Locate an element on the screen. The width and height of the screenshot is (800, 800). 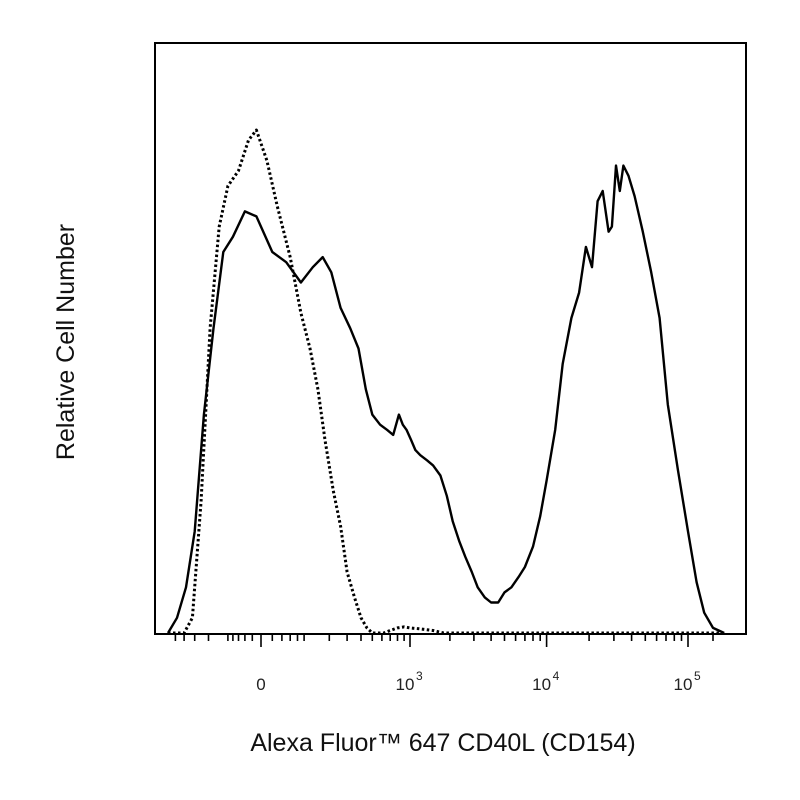
y-axis-title: Relative Cell Number is located at coordinates (66, 342).